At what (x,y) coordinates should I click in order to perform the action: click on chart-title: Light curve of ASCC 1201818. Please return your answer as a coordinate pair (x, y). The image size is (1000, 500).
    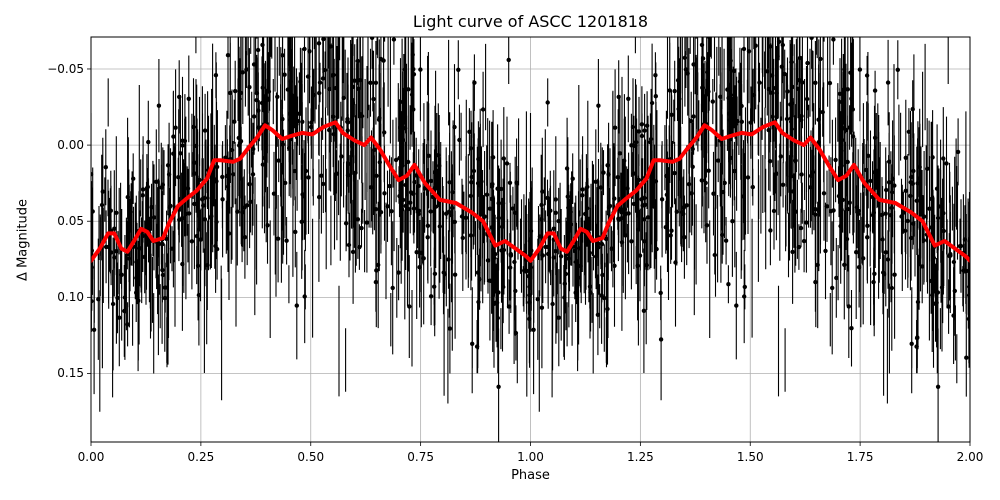
    Looking at the image, I should click on (530, 21).